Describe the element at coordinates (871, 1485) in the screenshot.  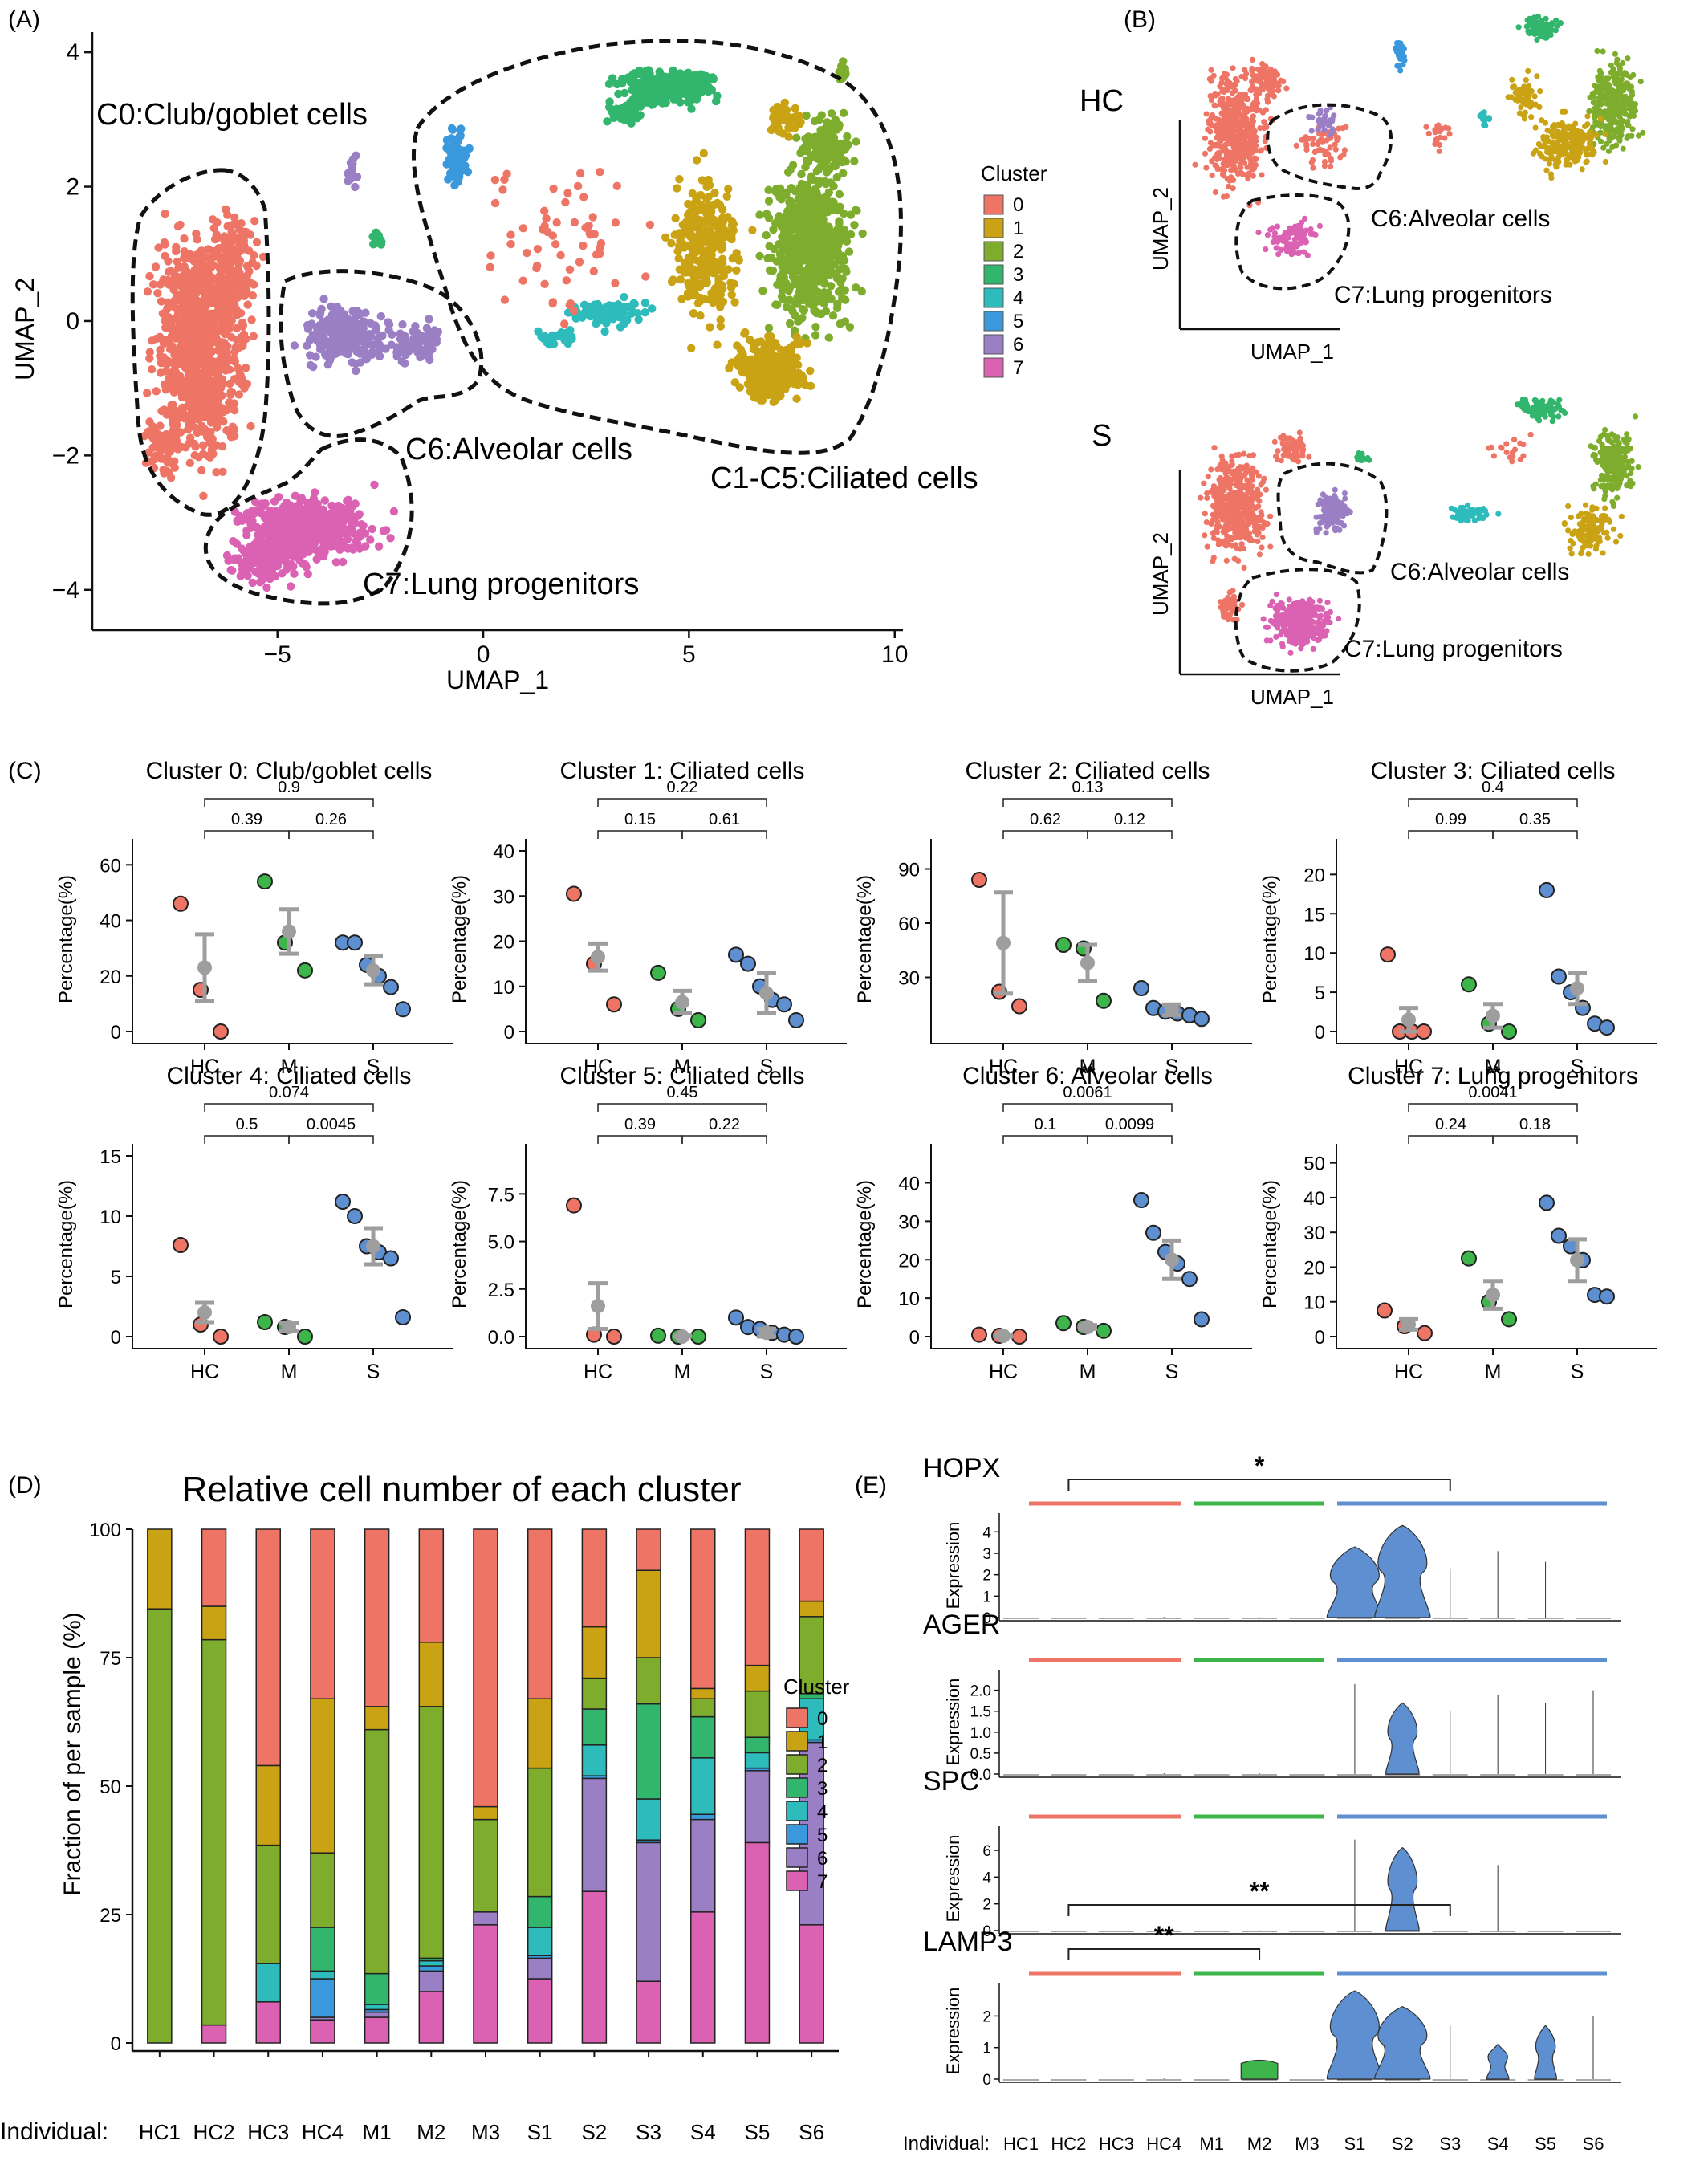
I see `panel-label-e: (E)` at that location.